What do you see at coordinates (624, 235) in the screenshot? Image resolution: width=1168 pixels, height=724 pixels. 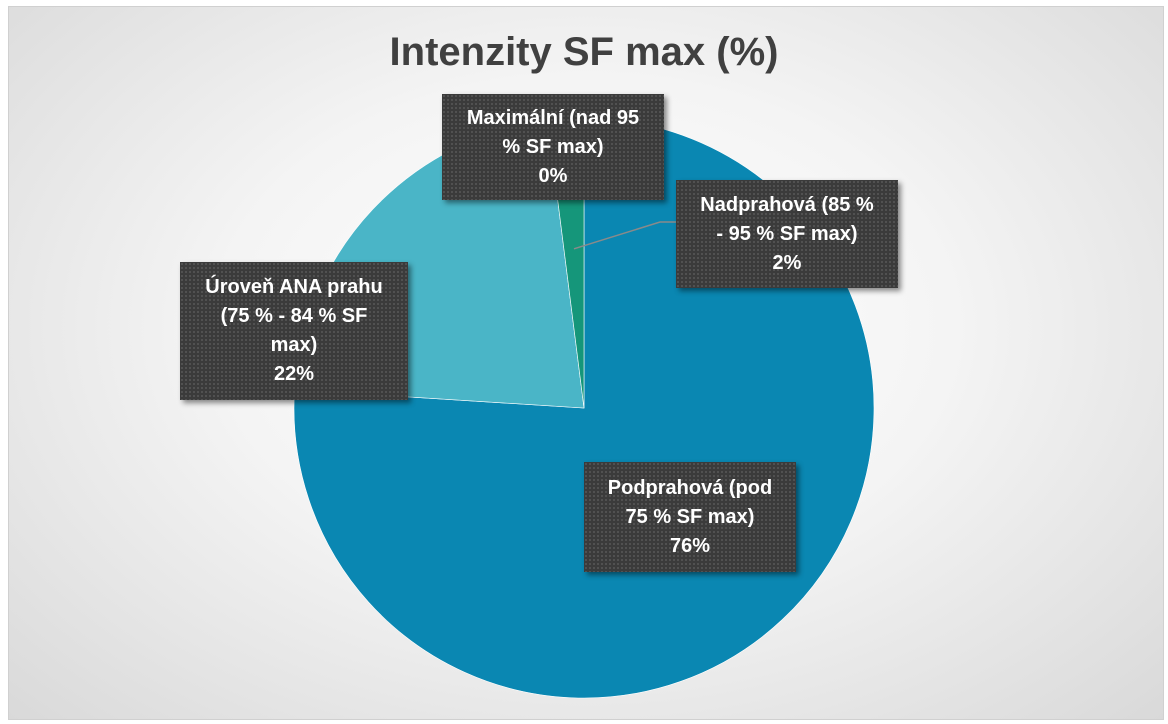 I see `leader-line` at bounding box center [624, 235].